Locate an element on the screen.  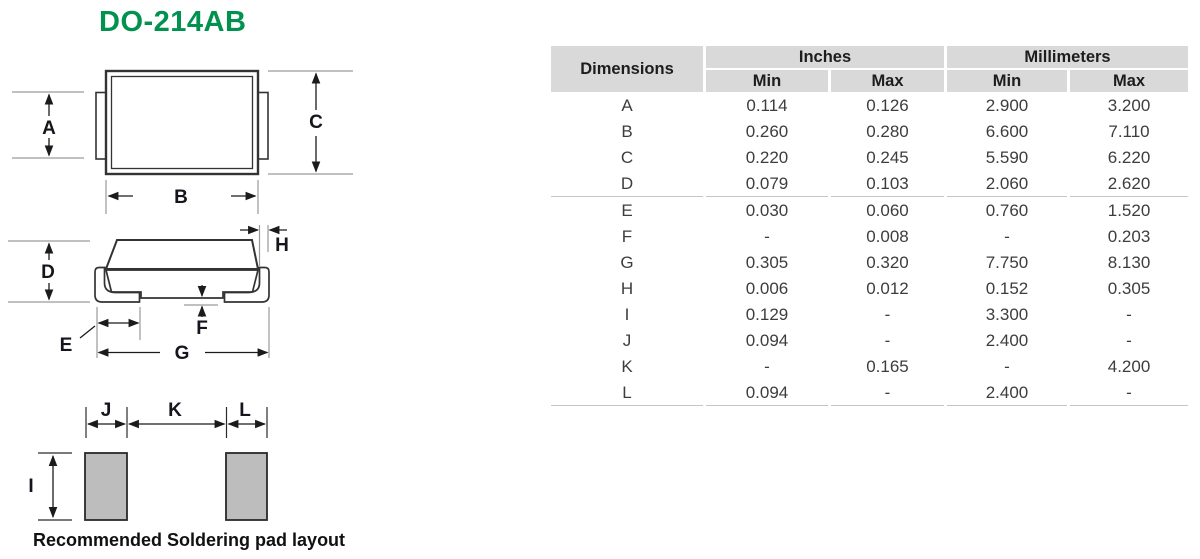
dimension-letter-cell: F is located at coordinates (627, 237).